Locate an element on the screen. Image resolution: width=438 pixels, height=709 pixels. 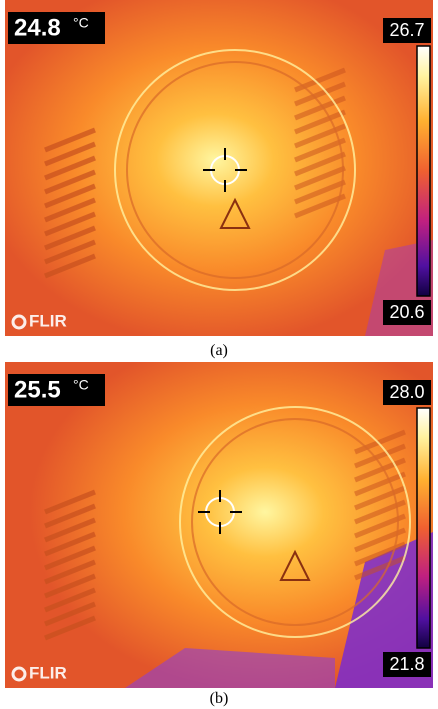
scale-min: 20.6 is located at coordinates (406, 312).